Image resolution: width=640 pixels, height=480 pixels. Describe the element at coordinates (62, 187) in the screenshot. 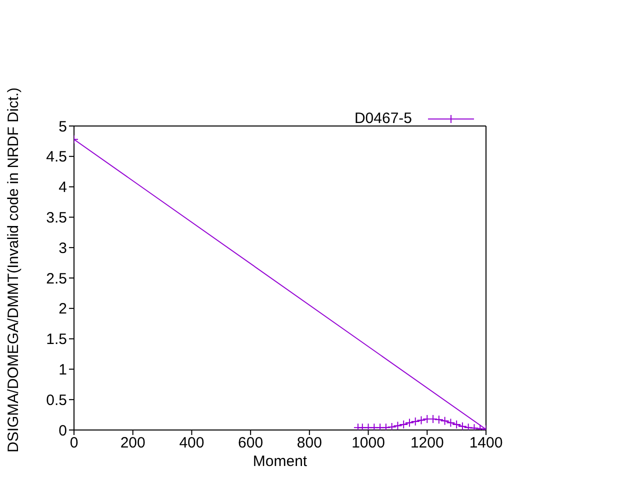

I see `y-tick-label: 4` at that location.